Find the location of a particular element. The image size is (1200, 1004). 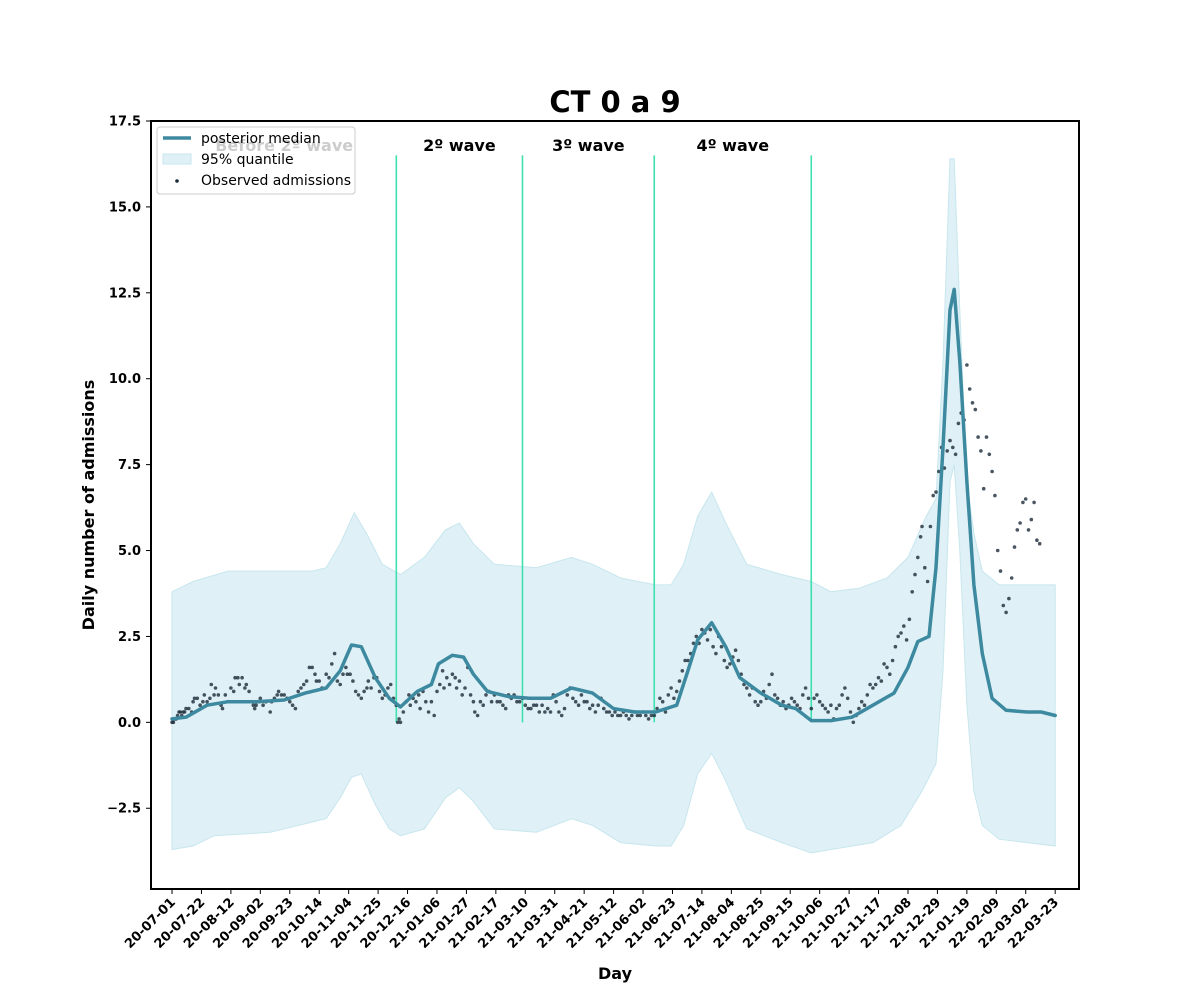

wave-label-2: 2º wave is located at coordinates (459, 145).